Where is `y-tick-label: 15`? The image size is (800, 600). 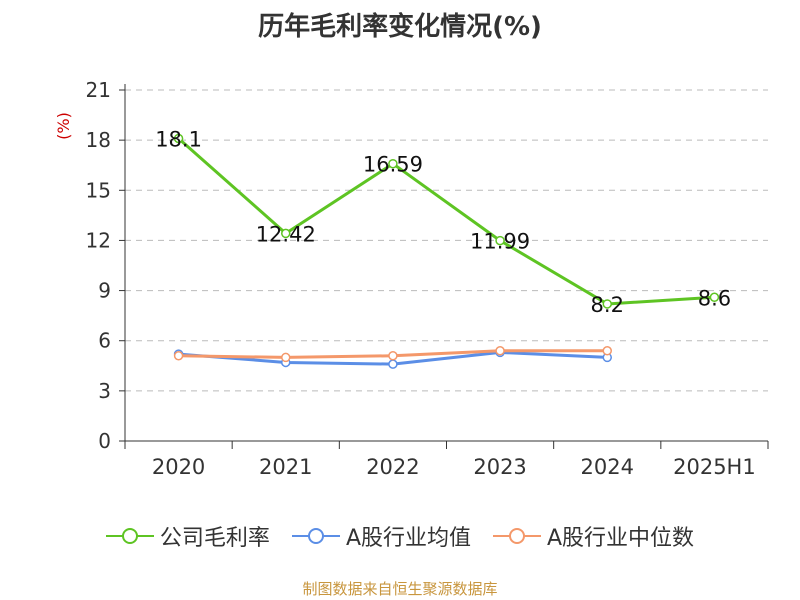
y-tick-label: 15 is located at coordinates (98, 190).